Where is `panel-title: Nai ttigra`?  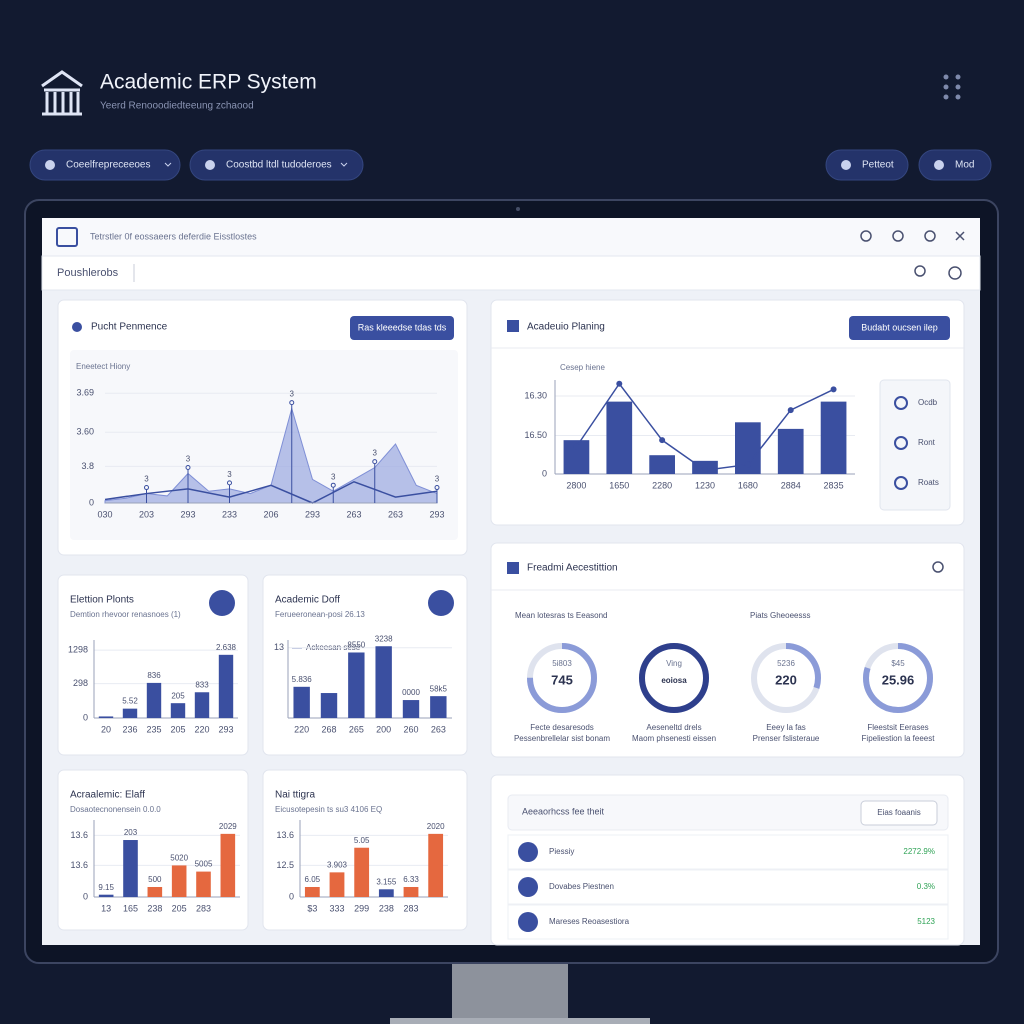
panel-title: Nai ttigra is located at coordinates (295, 795).